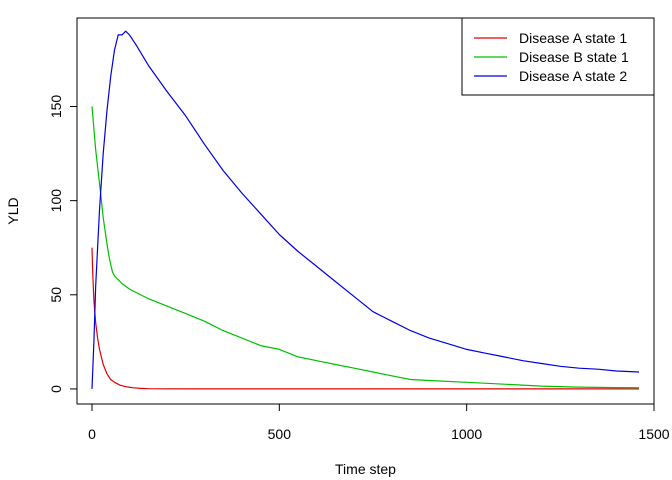  Describe the element at coordinates (56, 295) in the screenshot. I see `y-tick-label-1: 50` at that location.